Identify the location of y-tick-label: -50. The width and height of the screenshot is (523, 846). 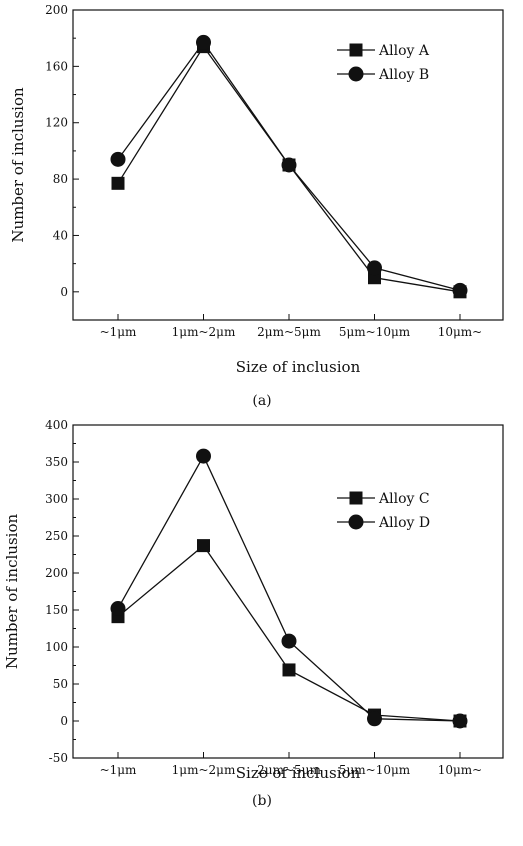
(58, 758).